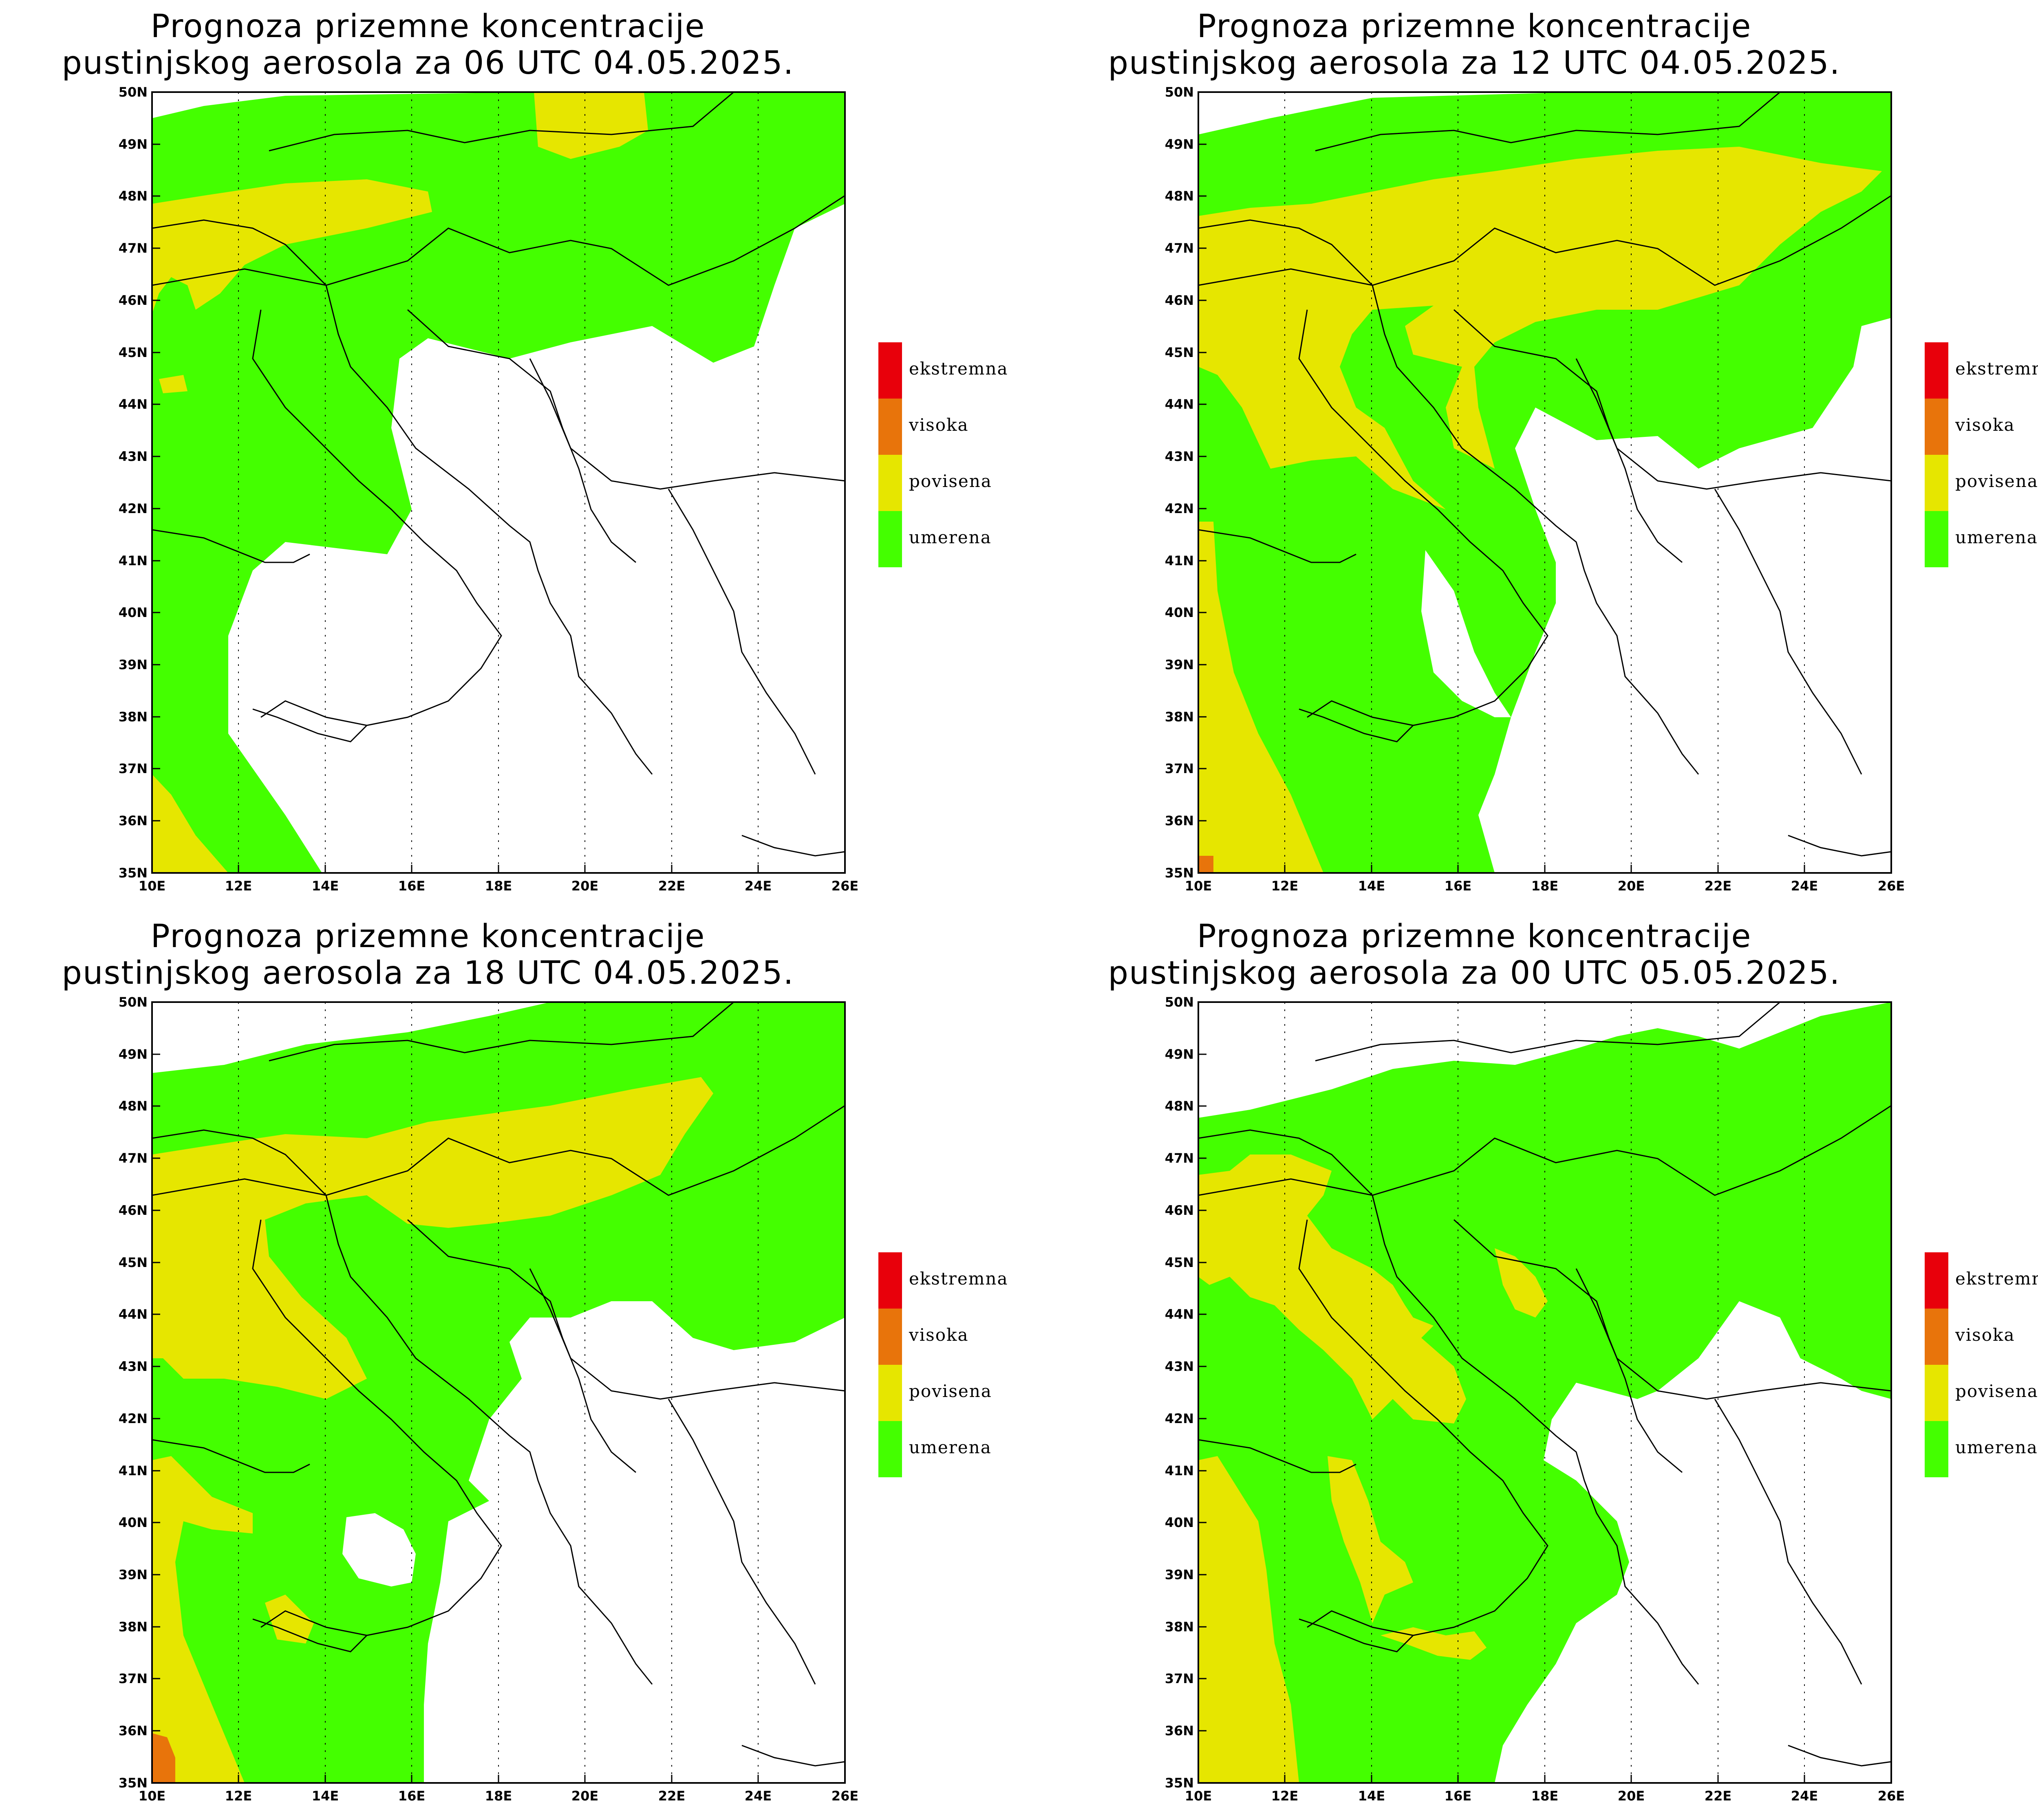 This screenshot has width=2038, height=1820. I want to click on lat-label: 40N, so click(1180, 1523).